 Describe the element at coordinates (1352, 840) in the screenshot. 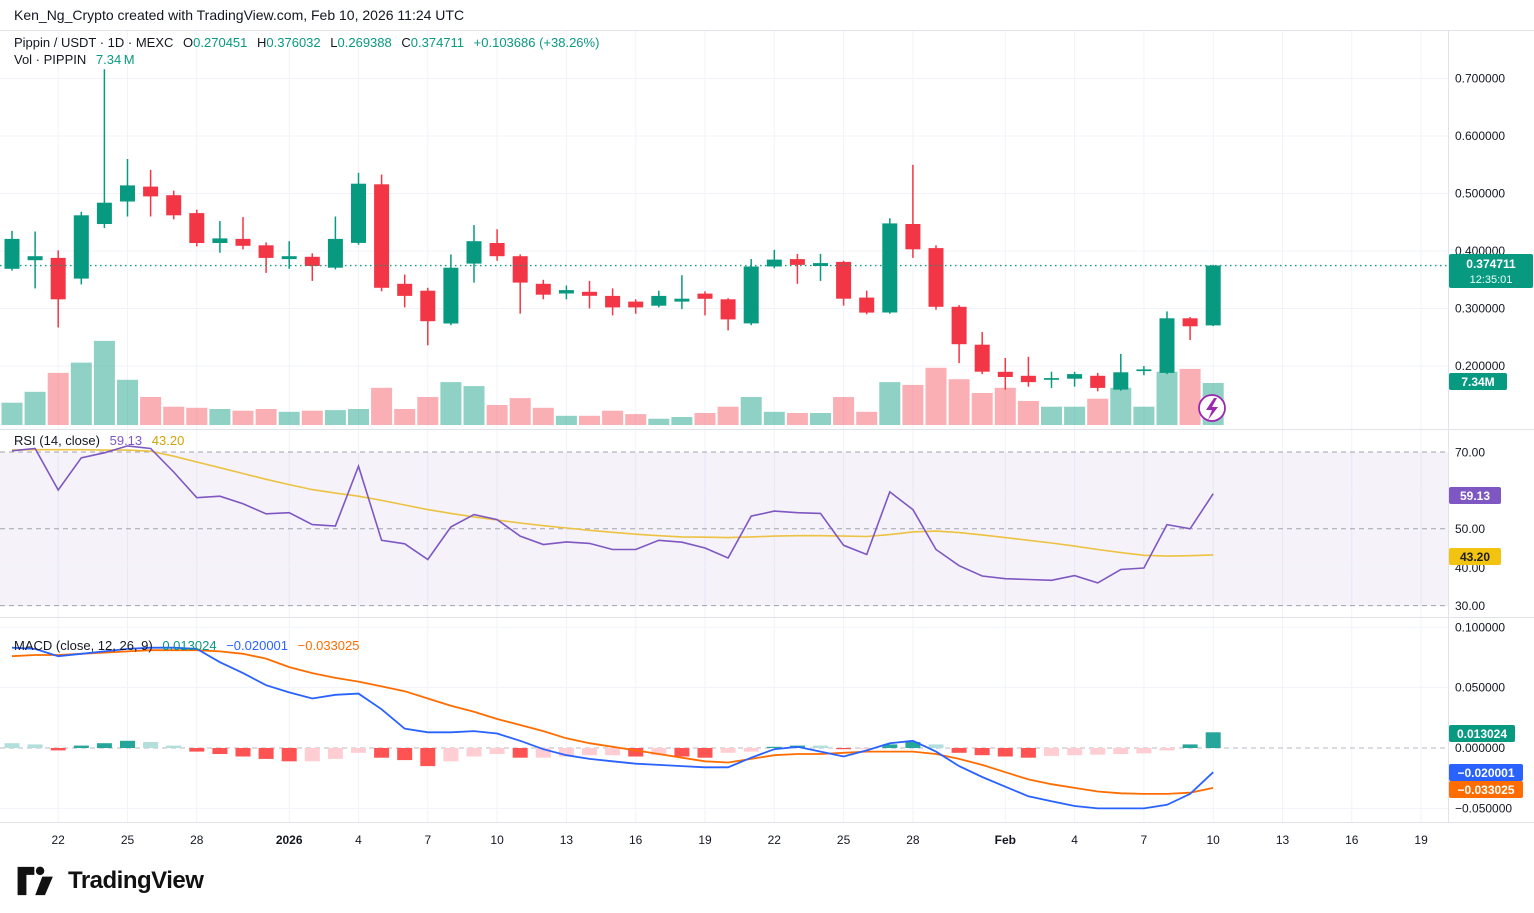

I see `time-tick: 16` at that location.